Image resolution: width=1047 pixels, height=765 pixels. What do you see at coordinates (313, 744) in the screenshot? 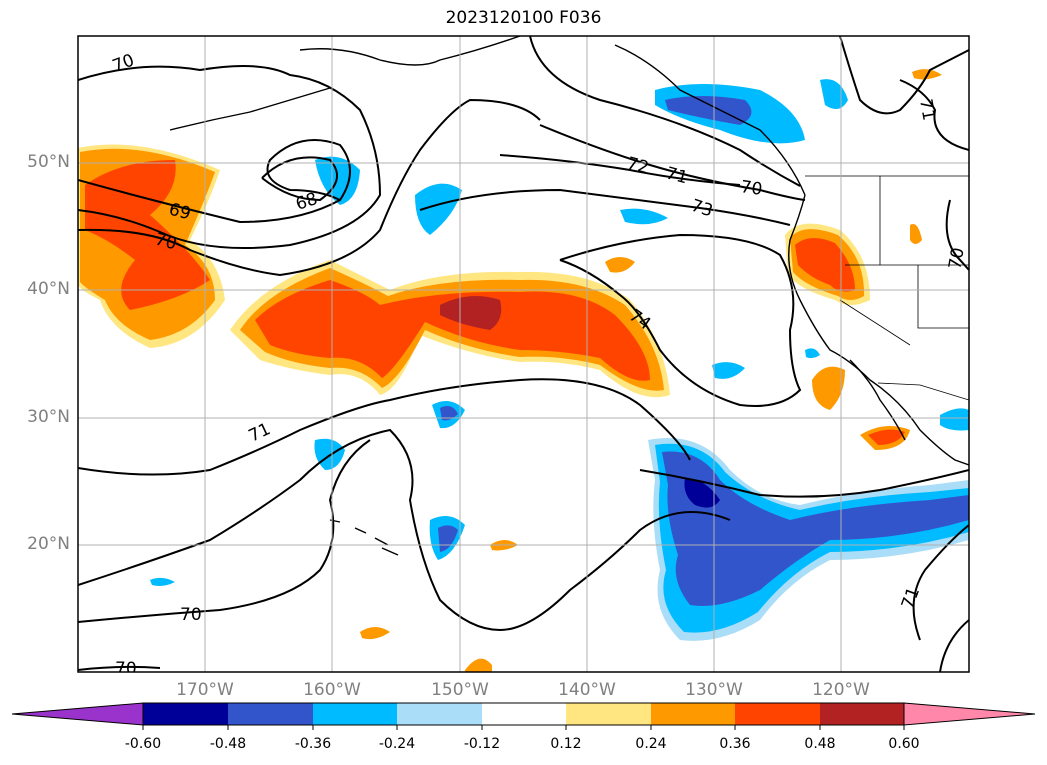
I see `colorbar-tick-label: -0.36` at bounding box center [313, 744].